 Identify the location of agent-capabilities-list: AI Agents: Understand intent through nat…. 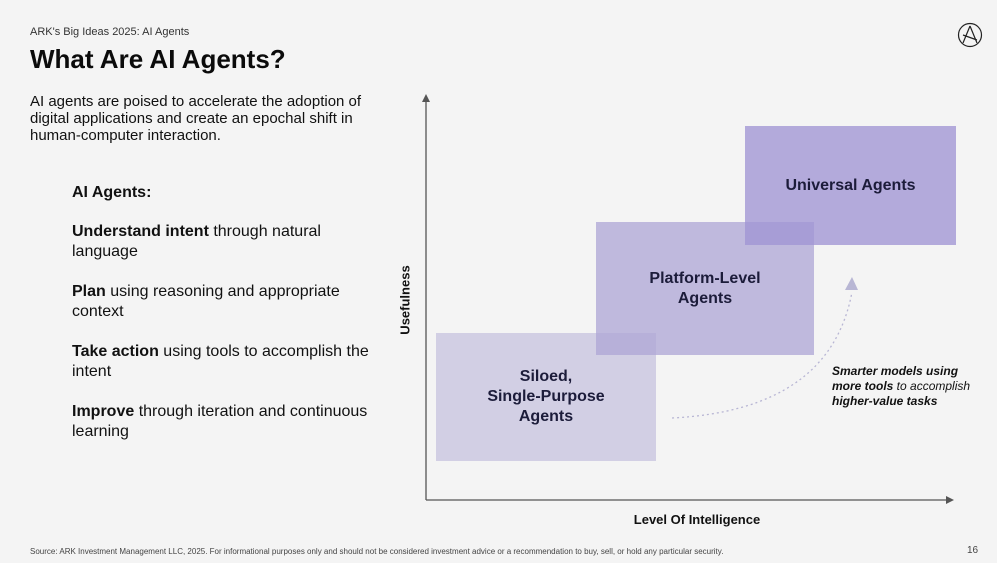
(222, 323).